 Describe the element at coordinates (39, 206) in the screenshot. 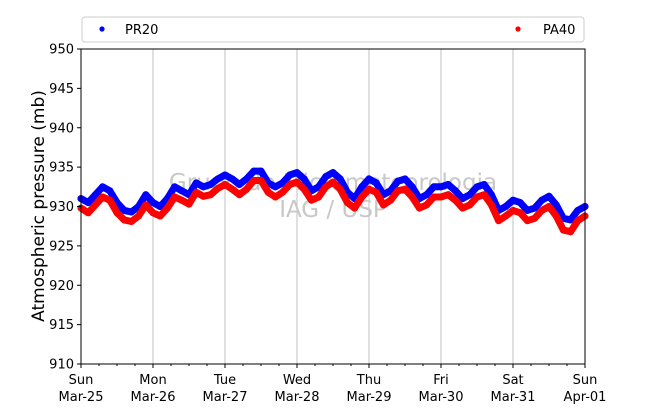

I see `y-axis-title: Atmospheric pressure (mb)` at that location.